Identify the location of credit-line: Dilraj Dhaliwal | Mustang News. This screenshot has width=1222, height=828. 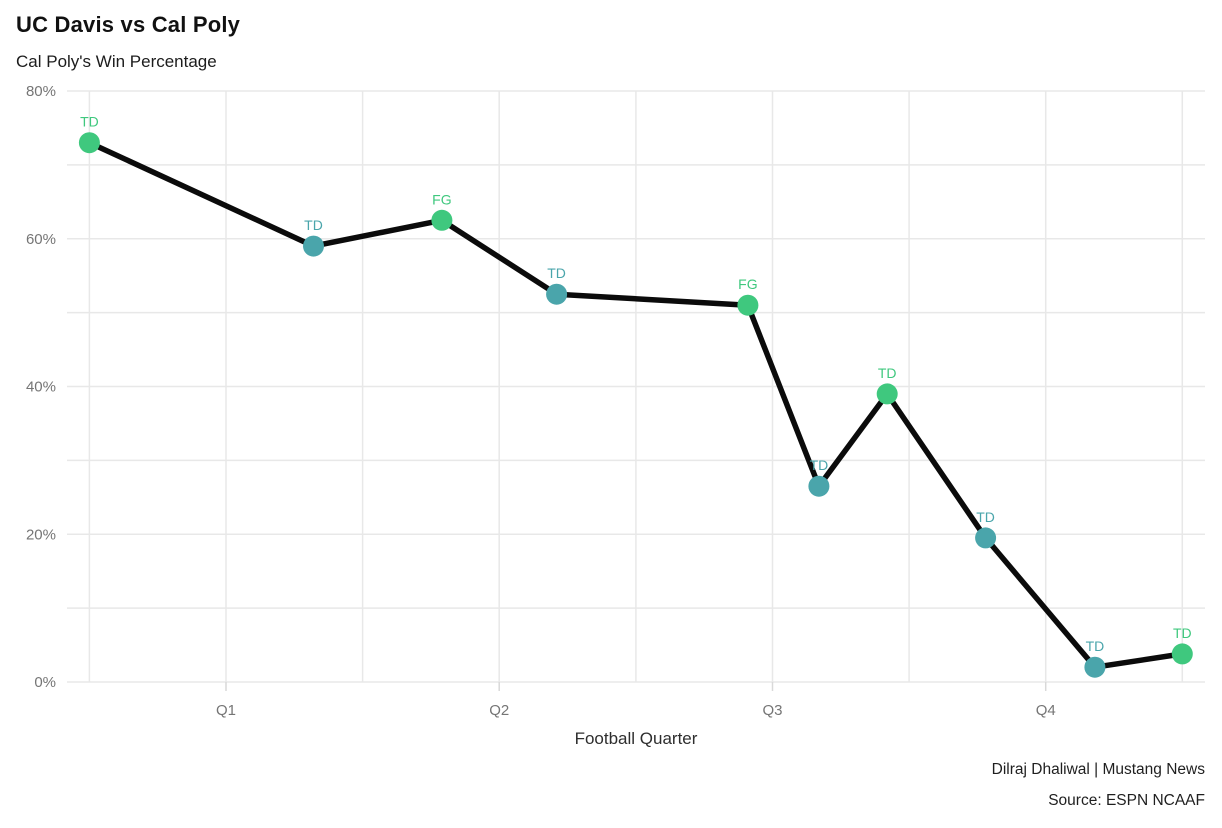
(1098, 769).